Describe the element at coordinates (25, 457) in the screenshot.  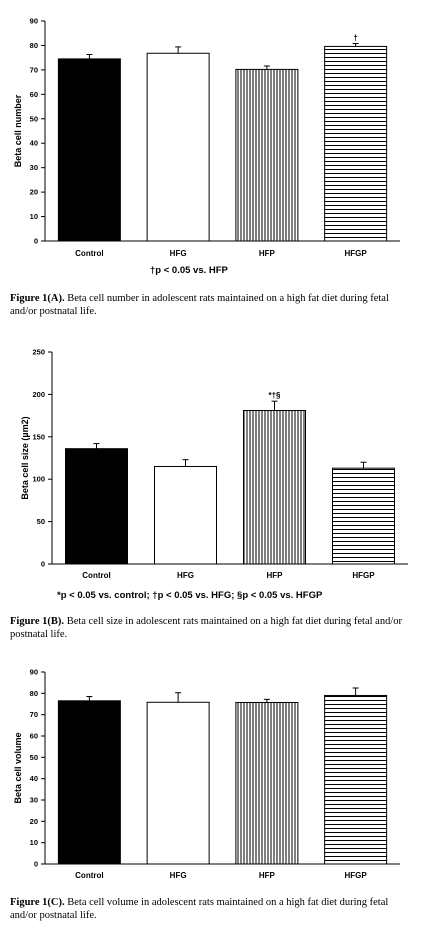
I see `y-axis-label: Beta cell size (µm2)` at that location.